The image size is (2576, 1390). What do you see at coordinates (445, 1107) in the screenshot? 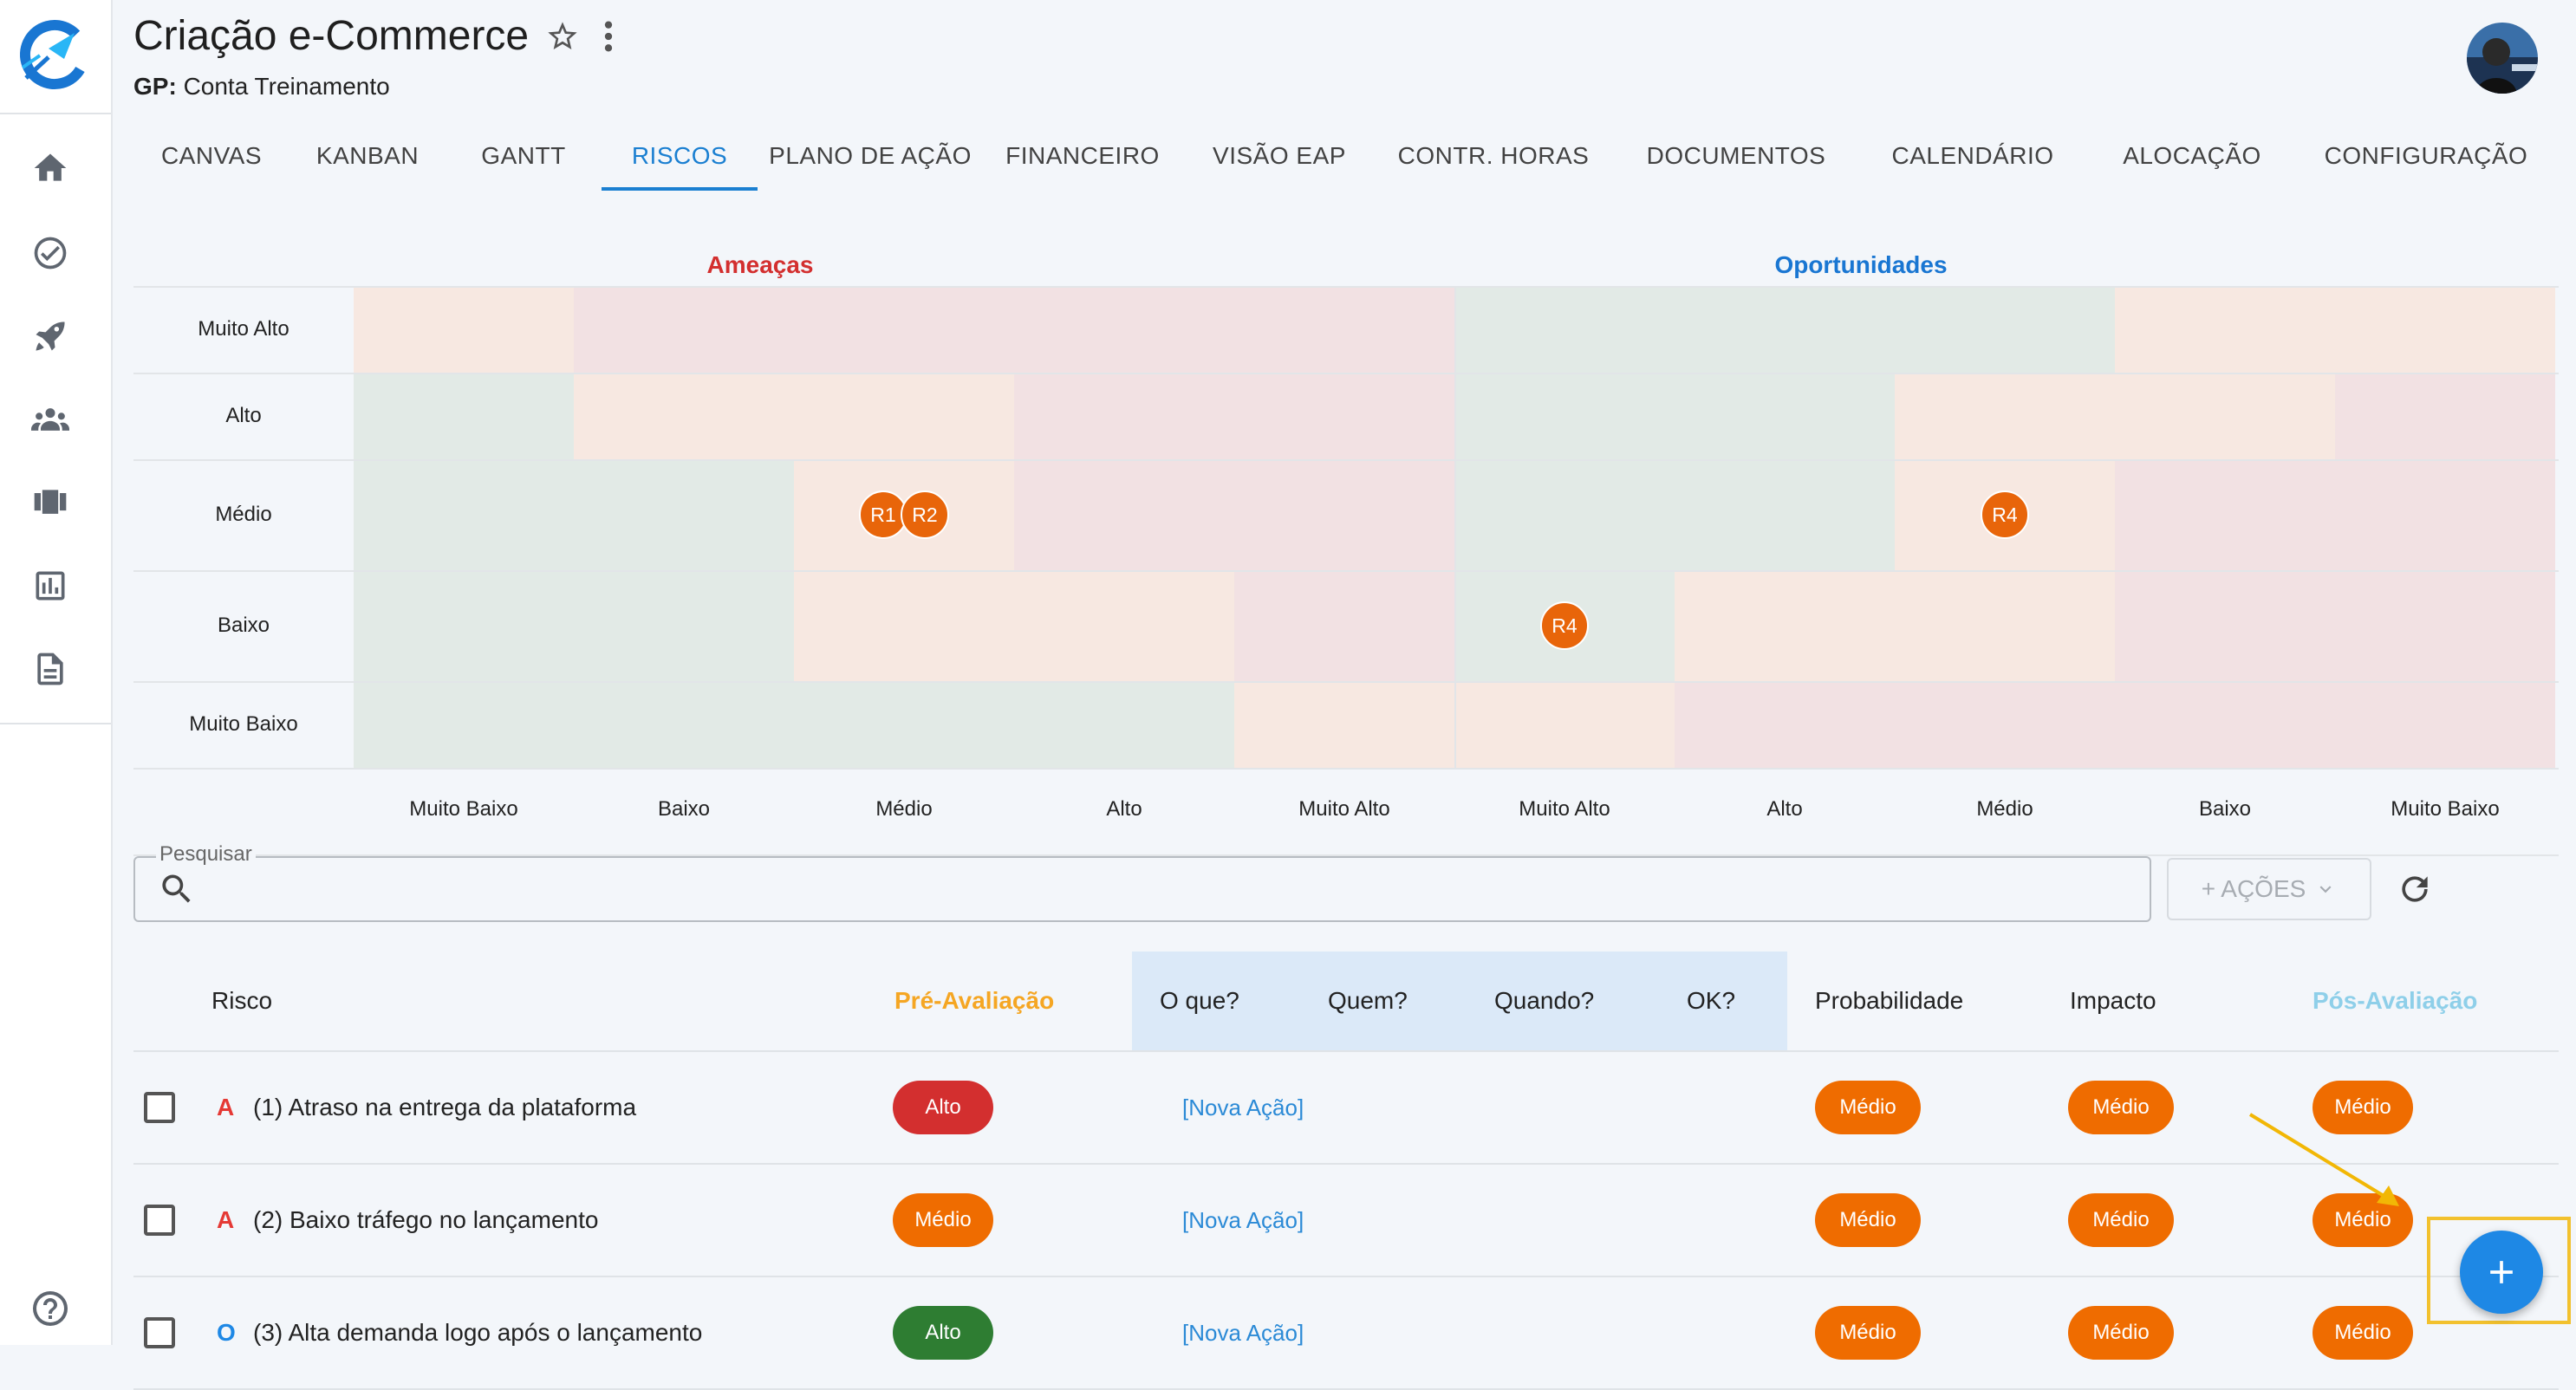
I see `risk-name: (1) Atraso na entrega da plataforma` at bounding box center [445, 1107].